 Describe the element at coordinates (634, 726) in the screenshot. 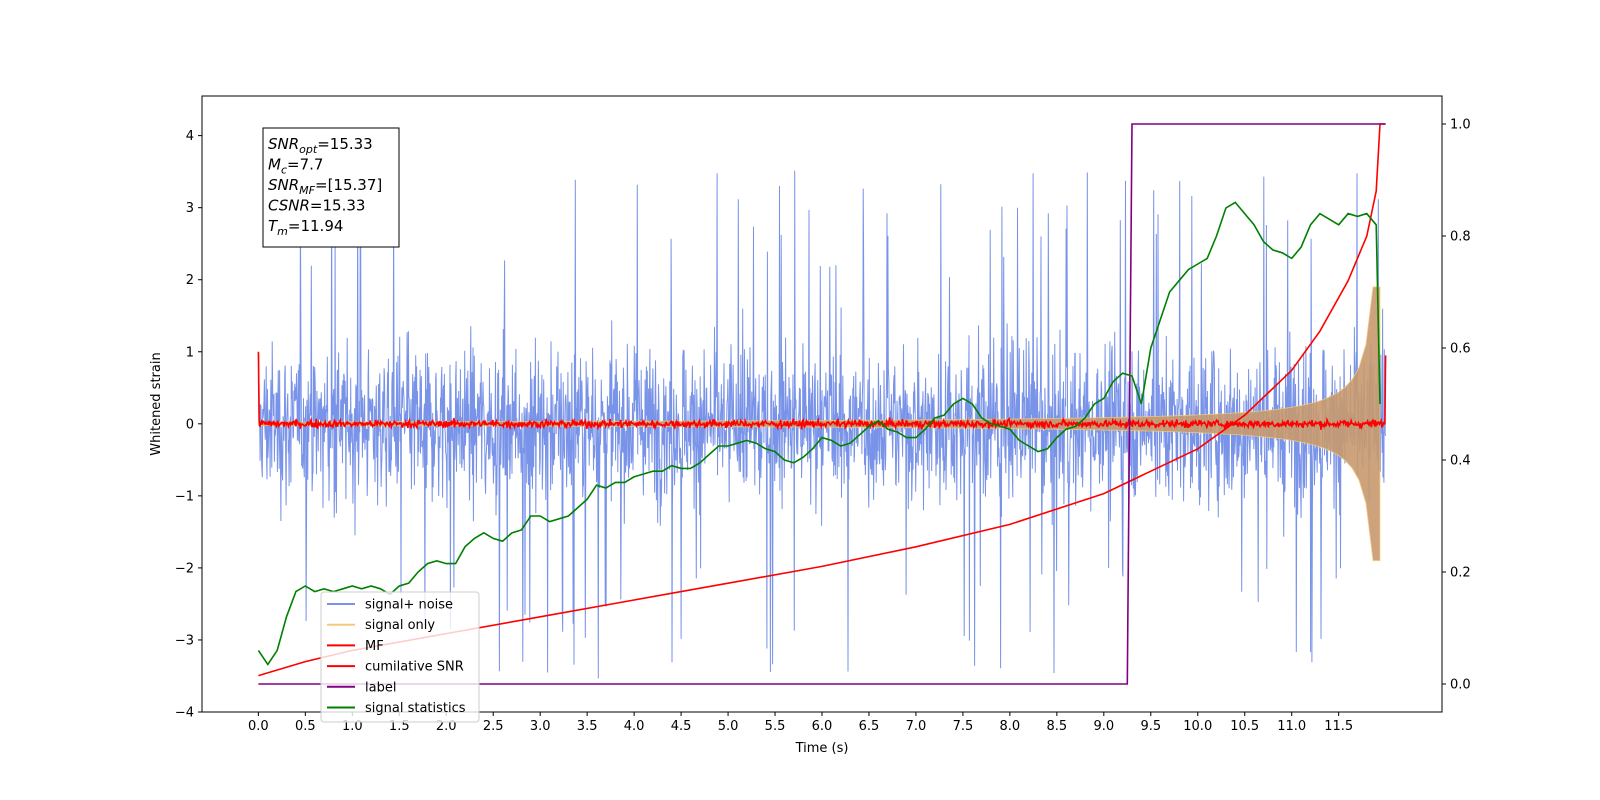

I see `x-tick-label: 4.0` at that location.